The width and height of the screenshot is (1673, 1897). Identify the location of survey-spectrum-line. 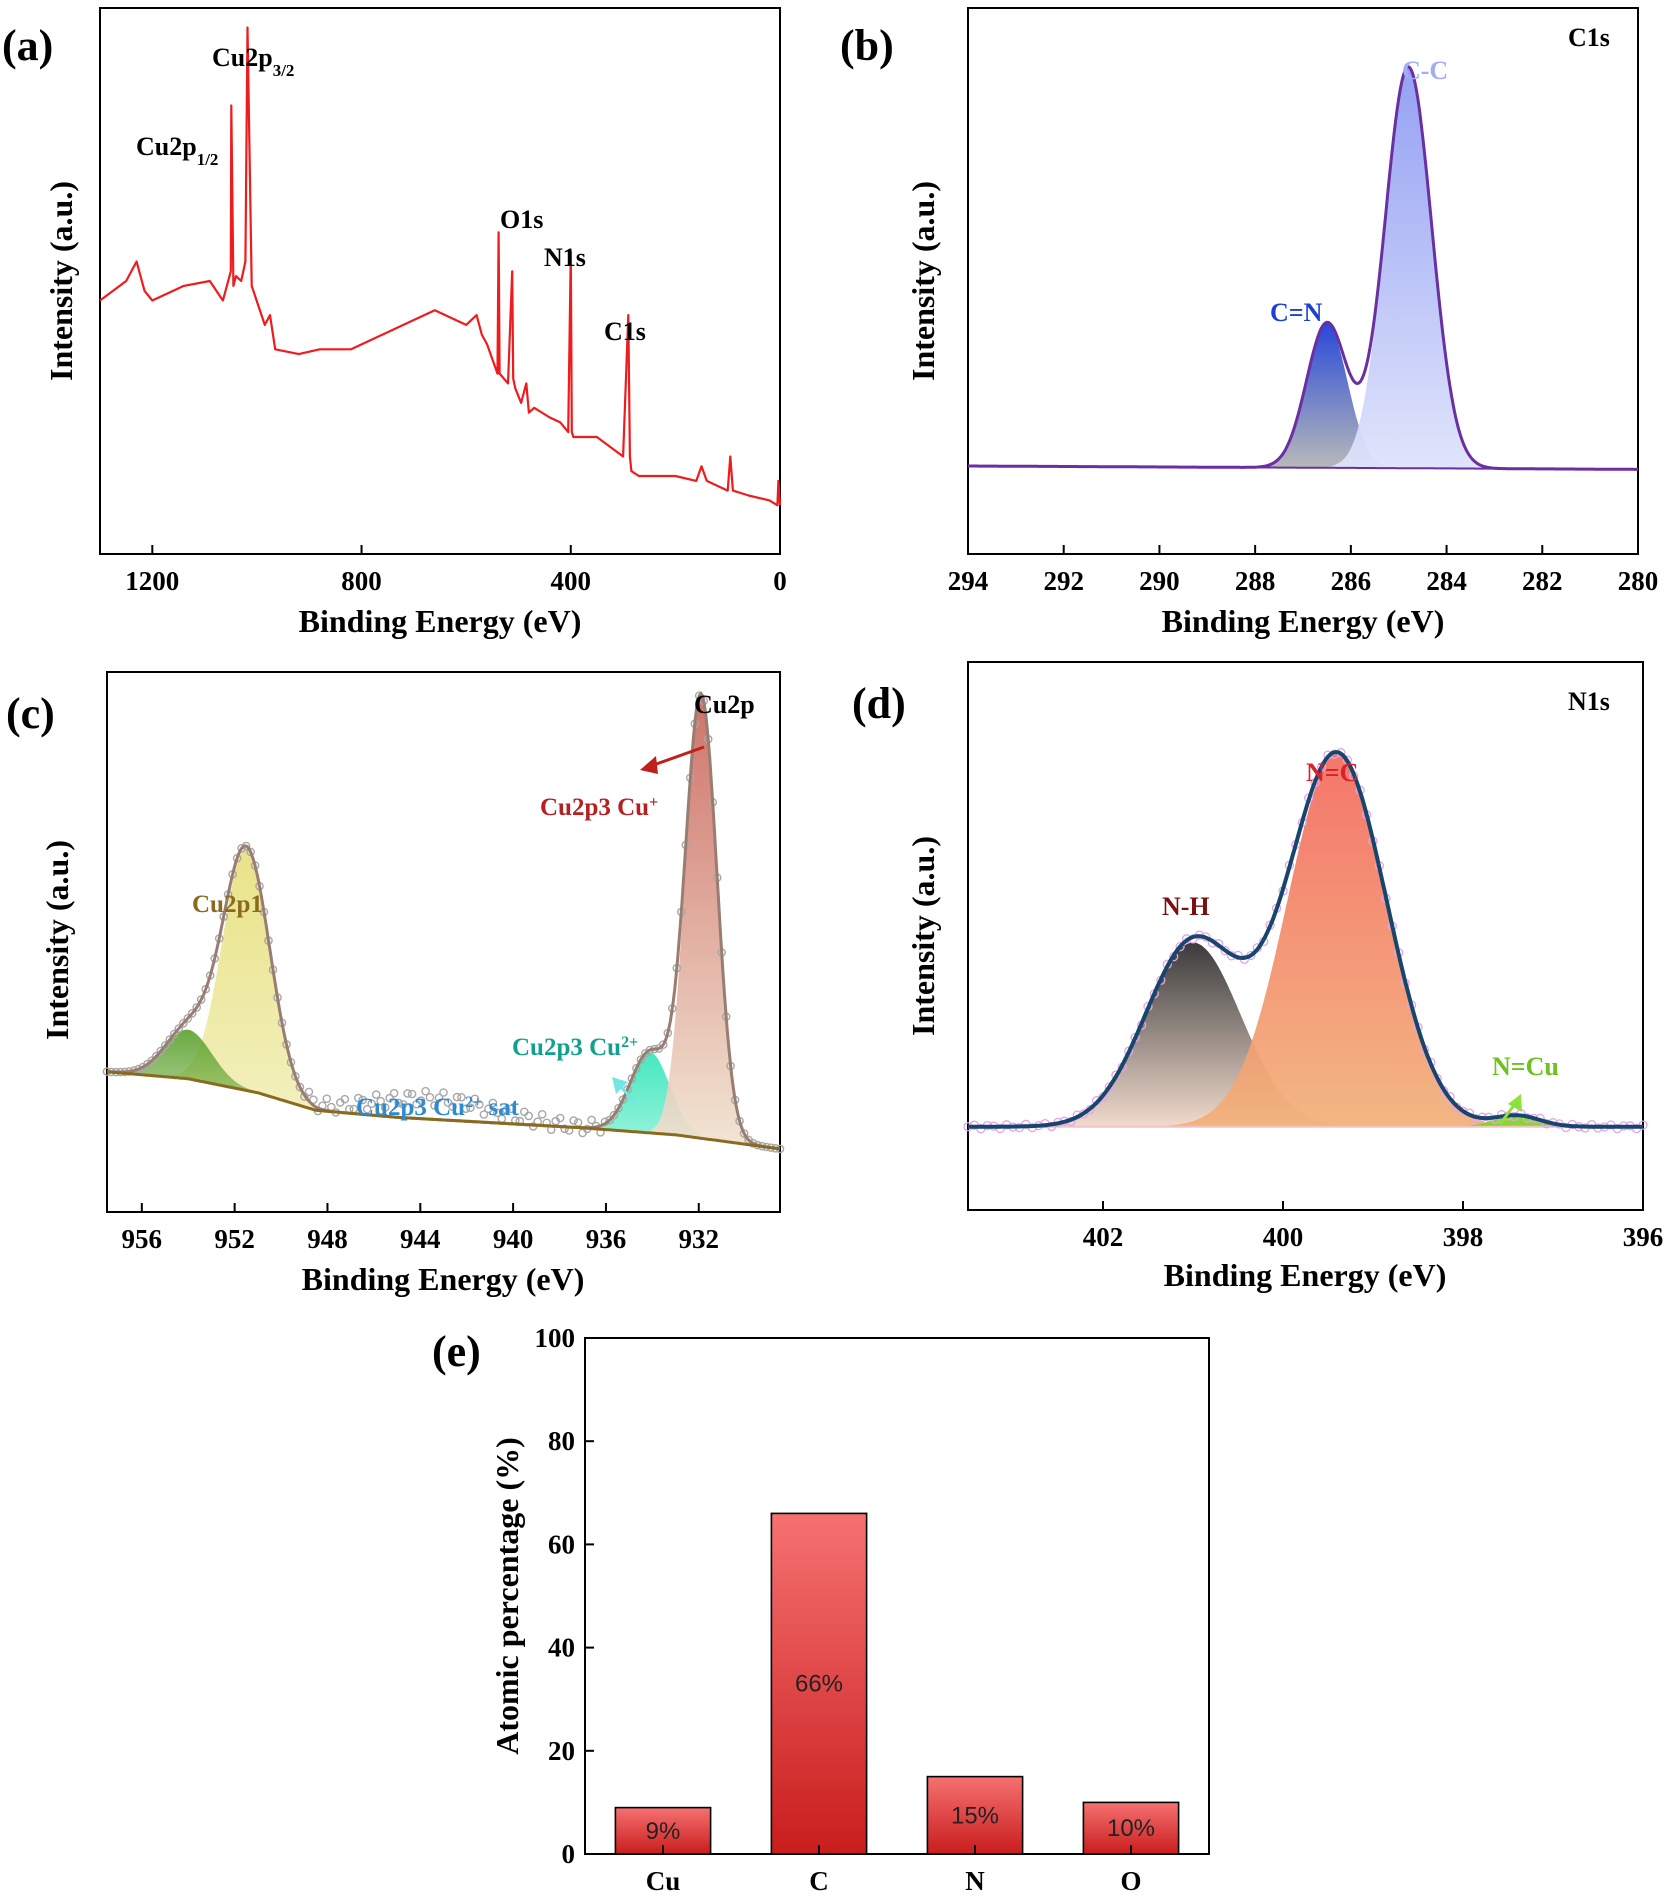
(440, 266).